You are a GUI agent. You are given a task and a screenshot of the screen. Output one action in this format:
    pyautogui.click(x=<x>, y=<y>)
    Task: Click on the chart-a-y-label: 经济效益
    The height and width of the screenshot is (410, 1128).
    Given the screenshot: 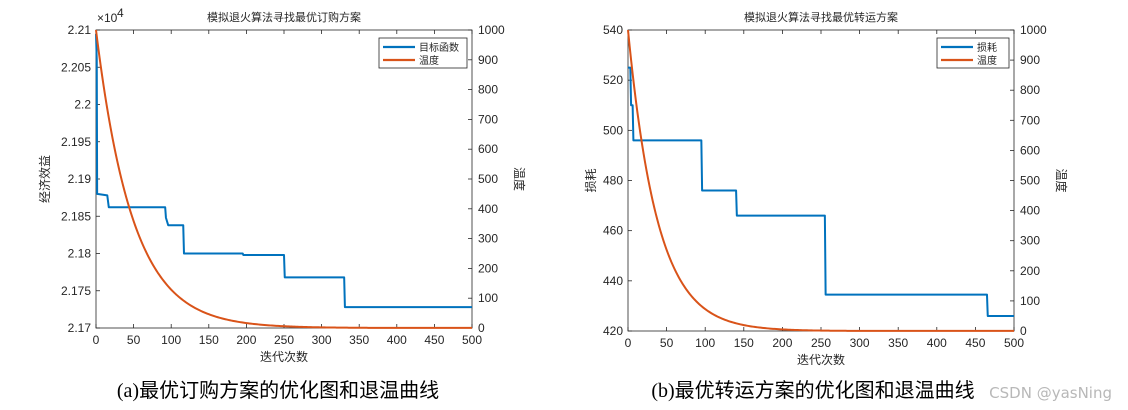 What is the action you would take?
    pyautogui.click(x=44, y=179)
    